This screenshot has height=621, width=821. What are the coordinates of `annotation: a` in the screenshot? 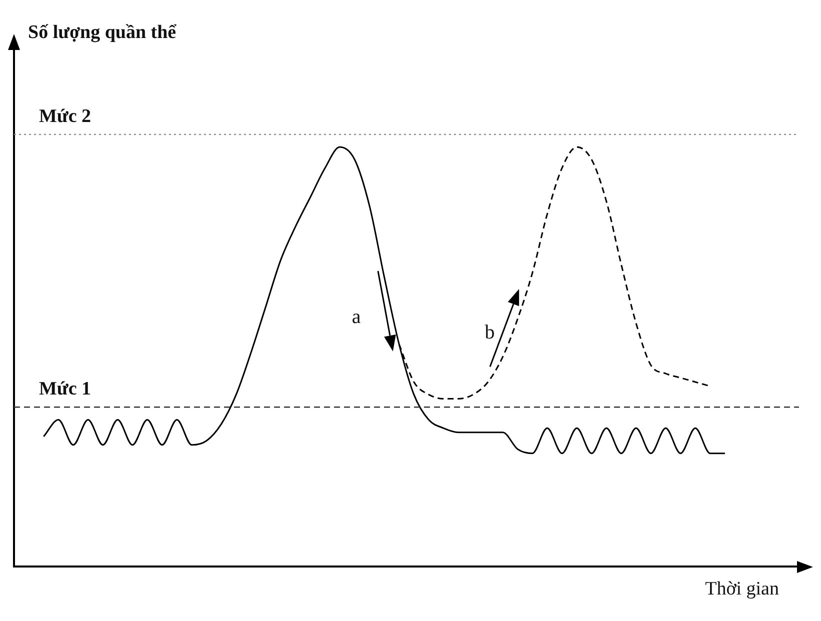 It's located at (356, 317).